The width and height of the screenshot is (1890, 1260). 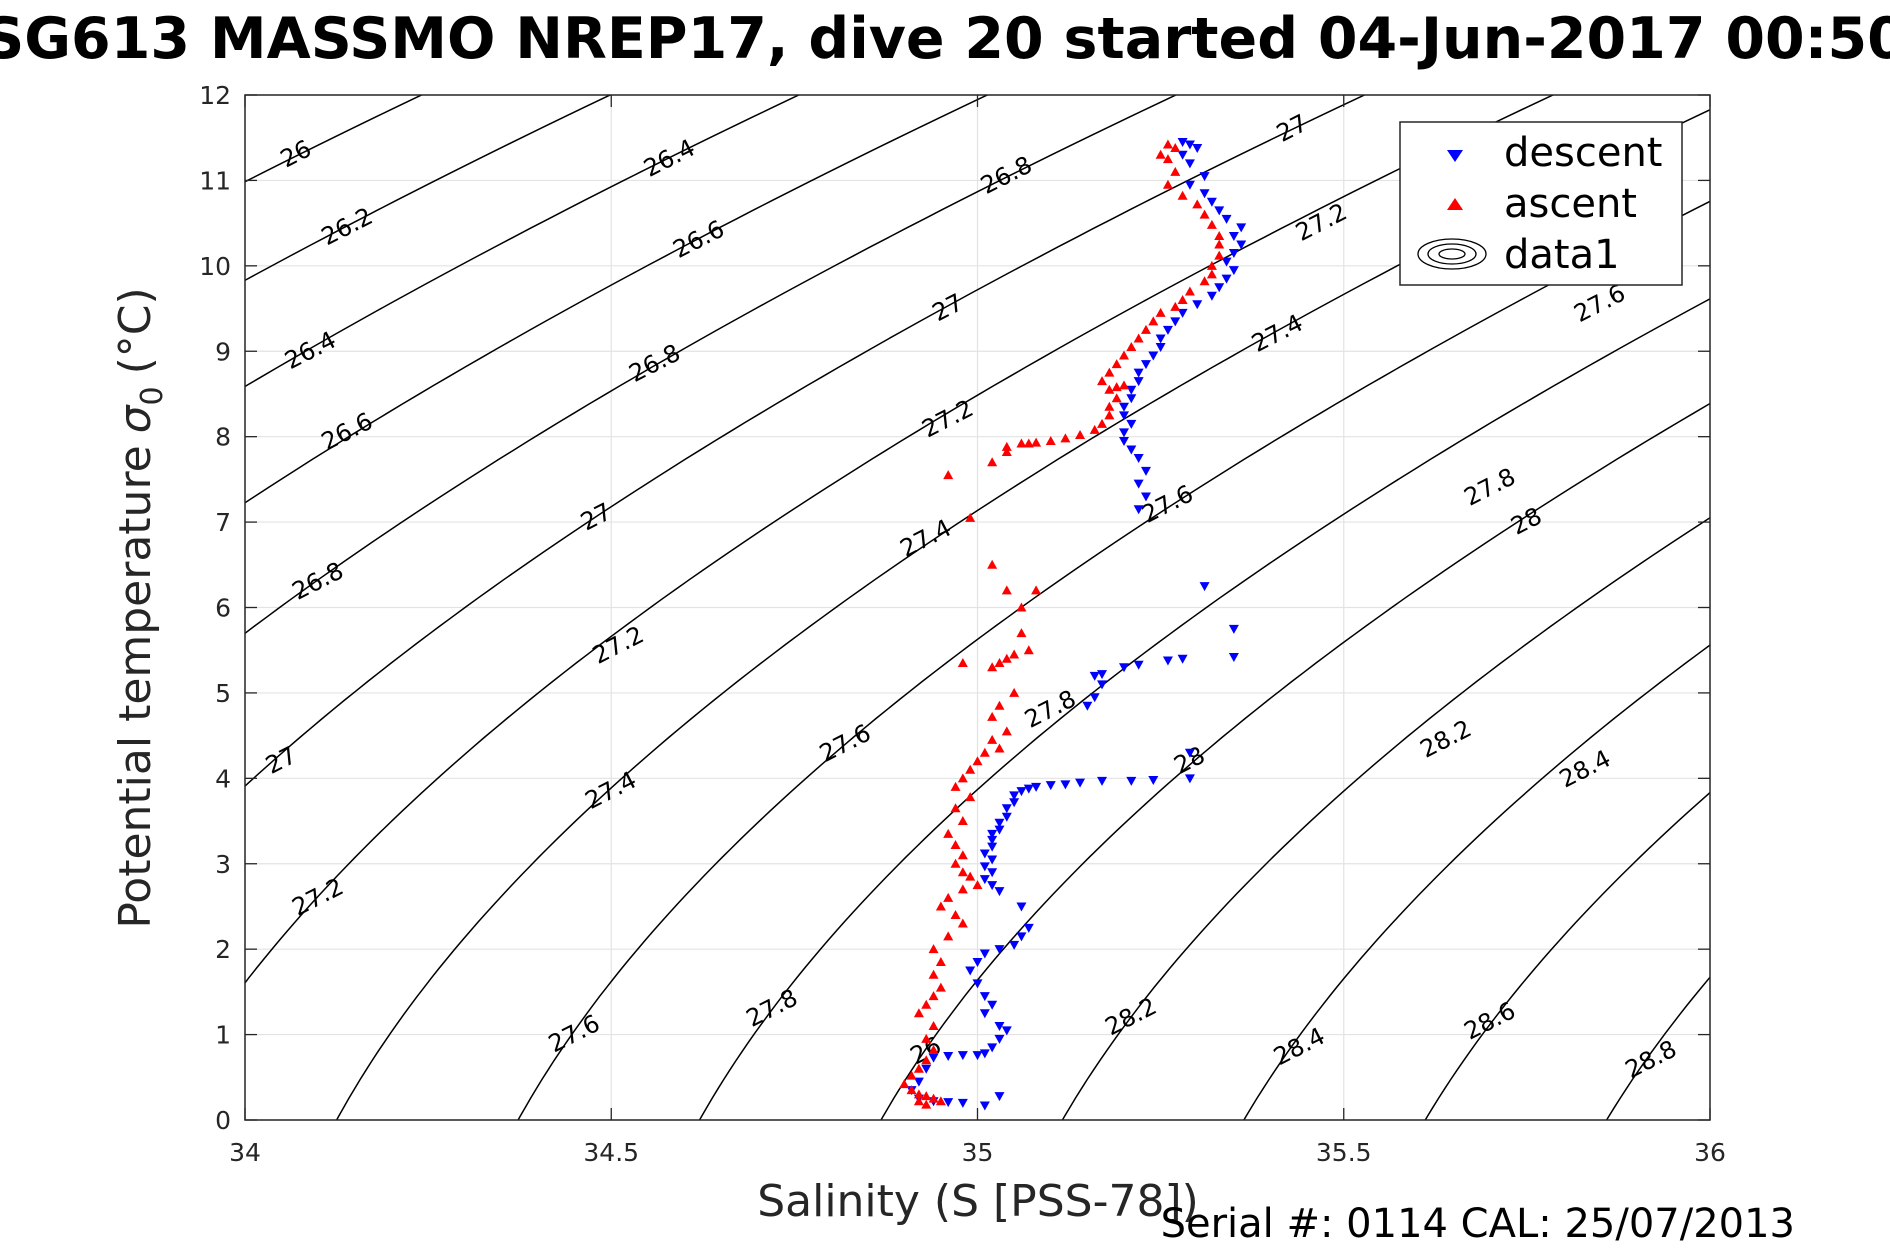 What do you see at coordinates (1570, 204) in the screenshot?
I see `legend-ascent-label: ascent` at bounding box center [1570, 204].